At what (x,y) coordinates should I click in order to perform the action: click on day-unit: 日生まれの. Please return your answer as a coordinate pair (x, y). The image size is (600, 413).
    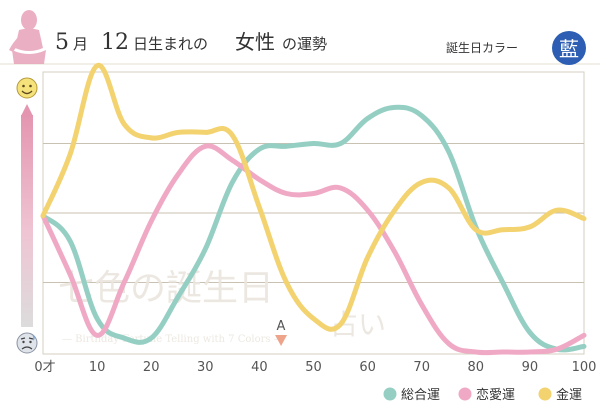
    Looking at the image, I should click on (170, 44).